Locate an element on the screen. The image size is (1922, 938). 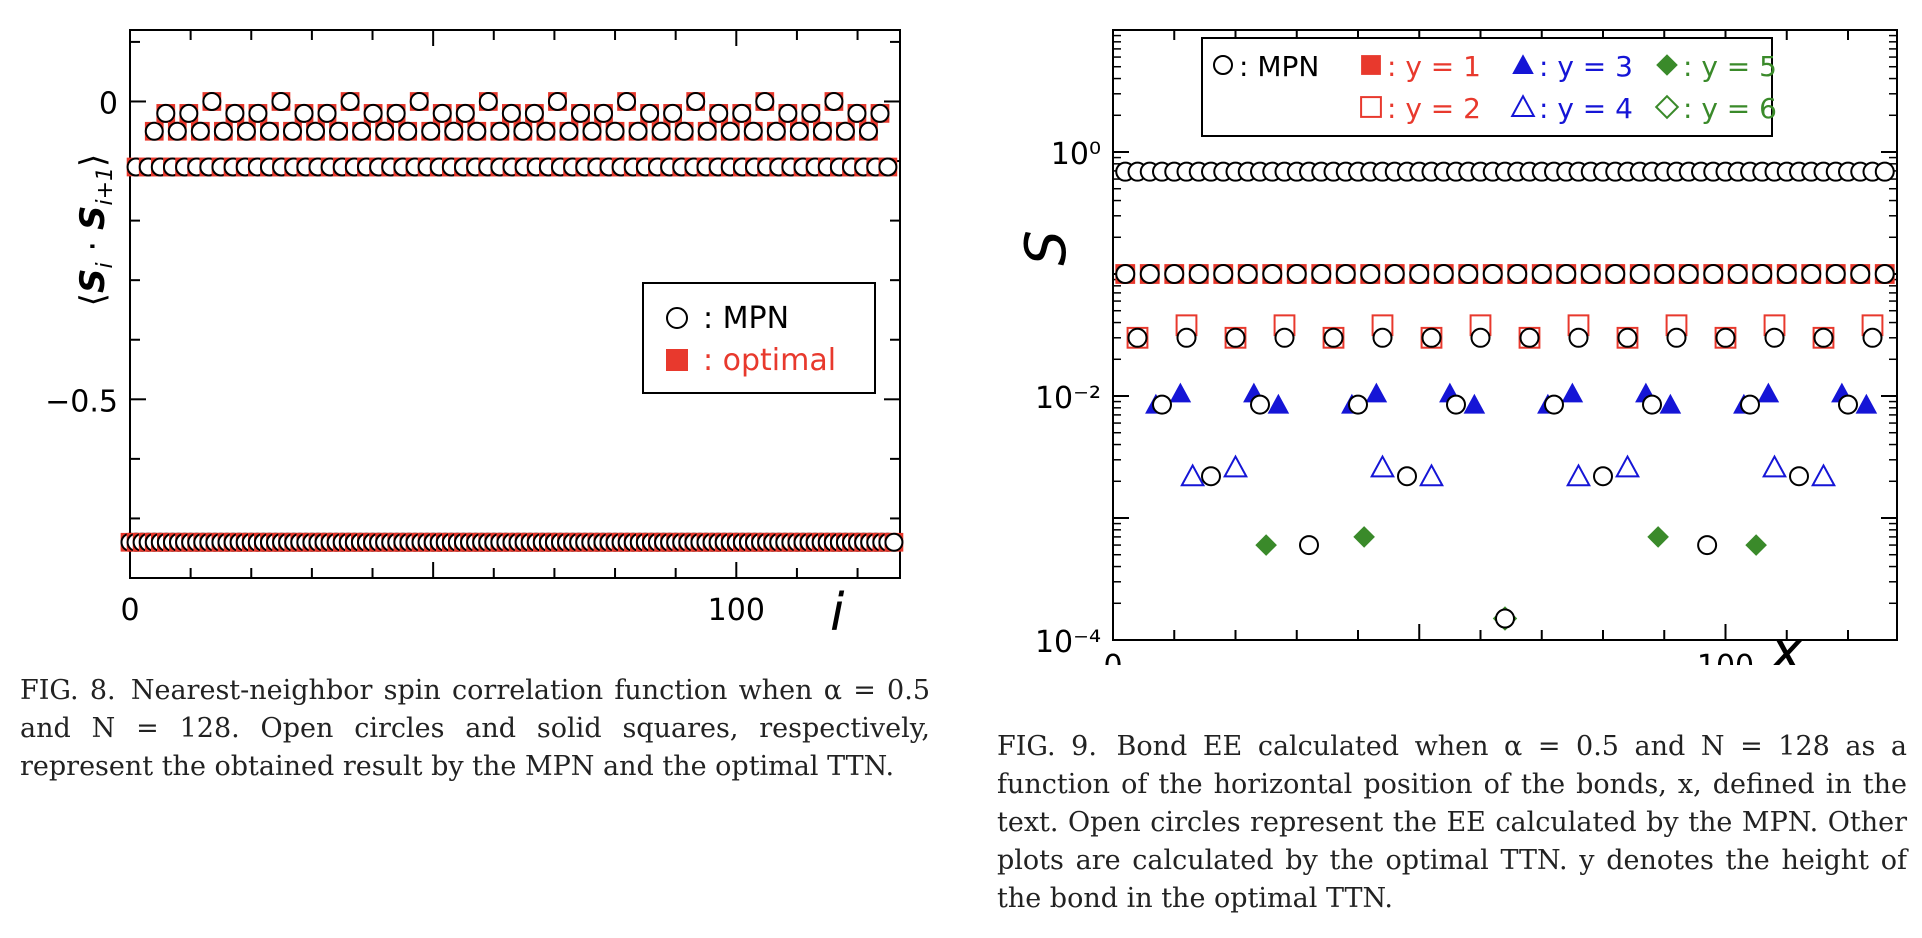
fig8-ytick-label: −0.5 is located at coordinates (81, 401).